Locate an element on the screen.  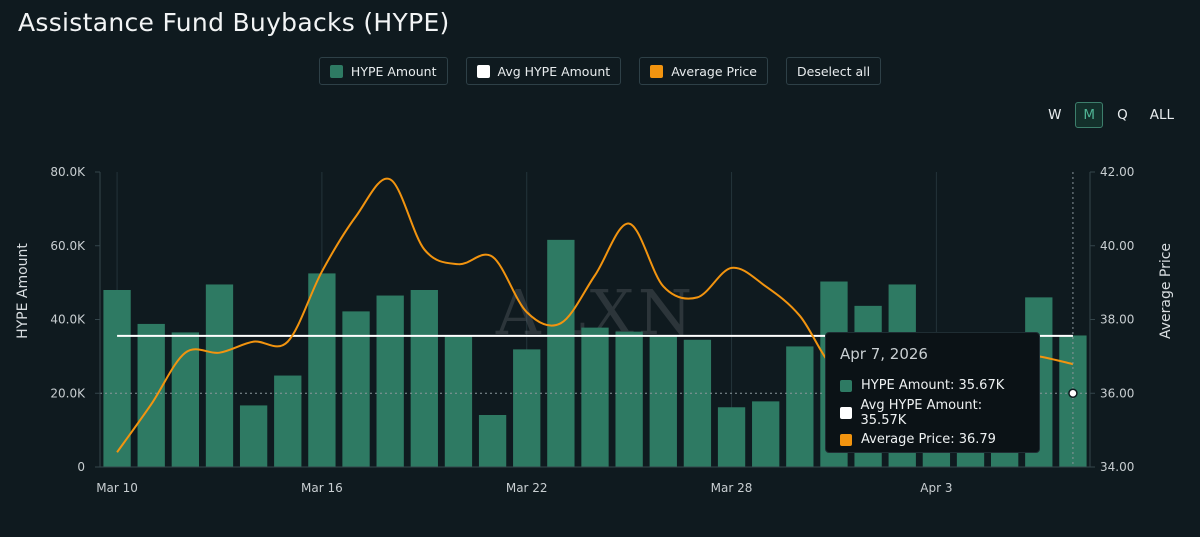
x-tick-label: Apr 3 is located at coordinates (936, 488).